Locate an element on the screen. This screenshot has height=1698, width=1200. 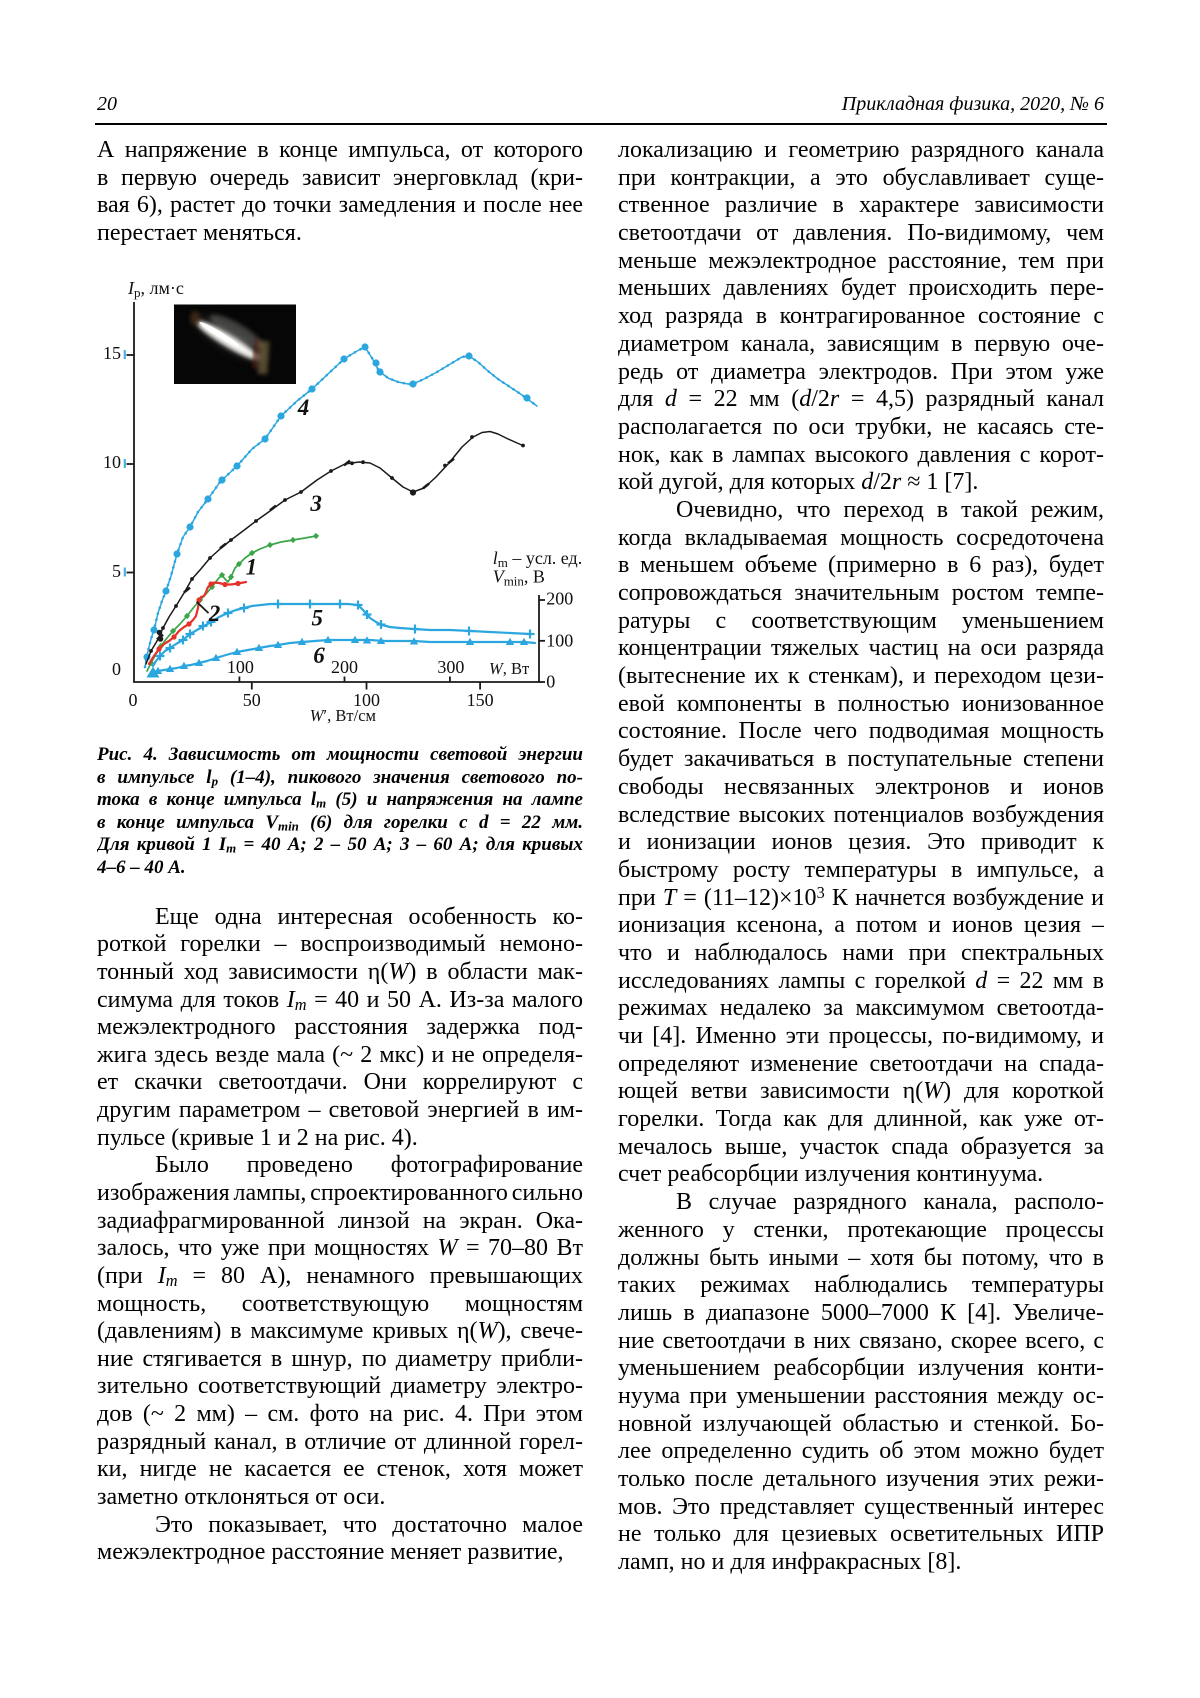
svg-text: 150 is located at coordinates (480, 700).